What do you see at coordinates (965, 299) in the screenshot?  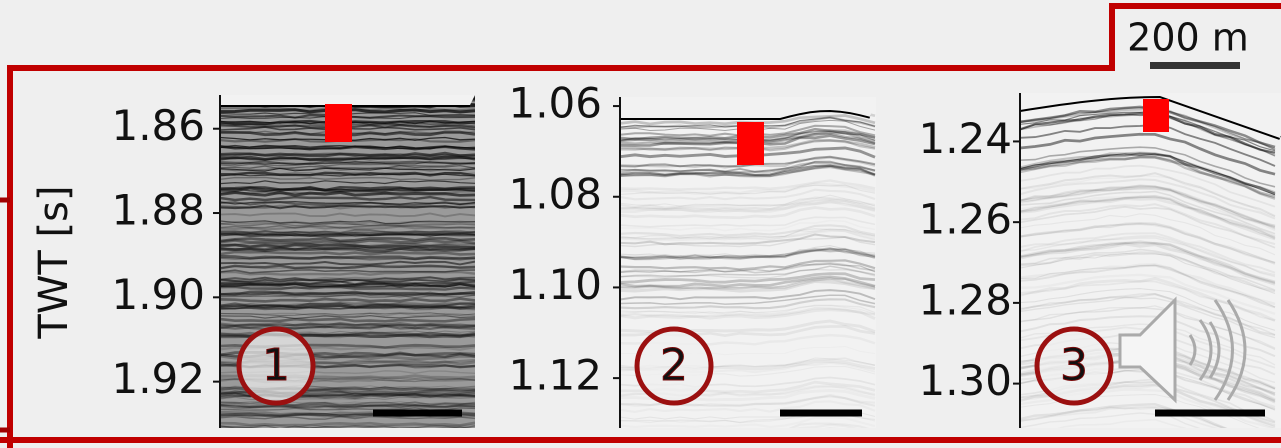 I see `y-tick-label: 1.28` at bounding box center [965, 299].